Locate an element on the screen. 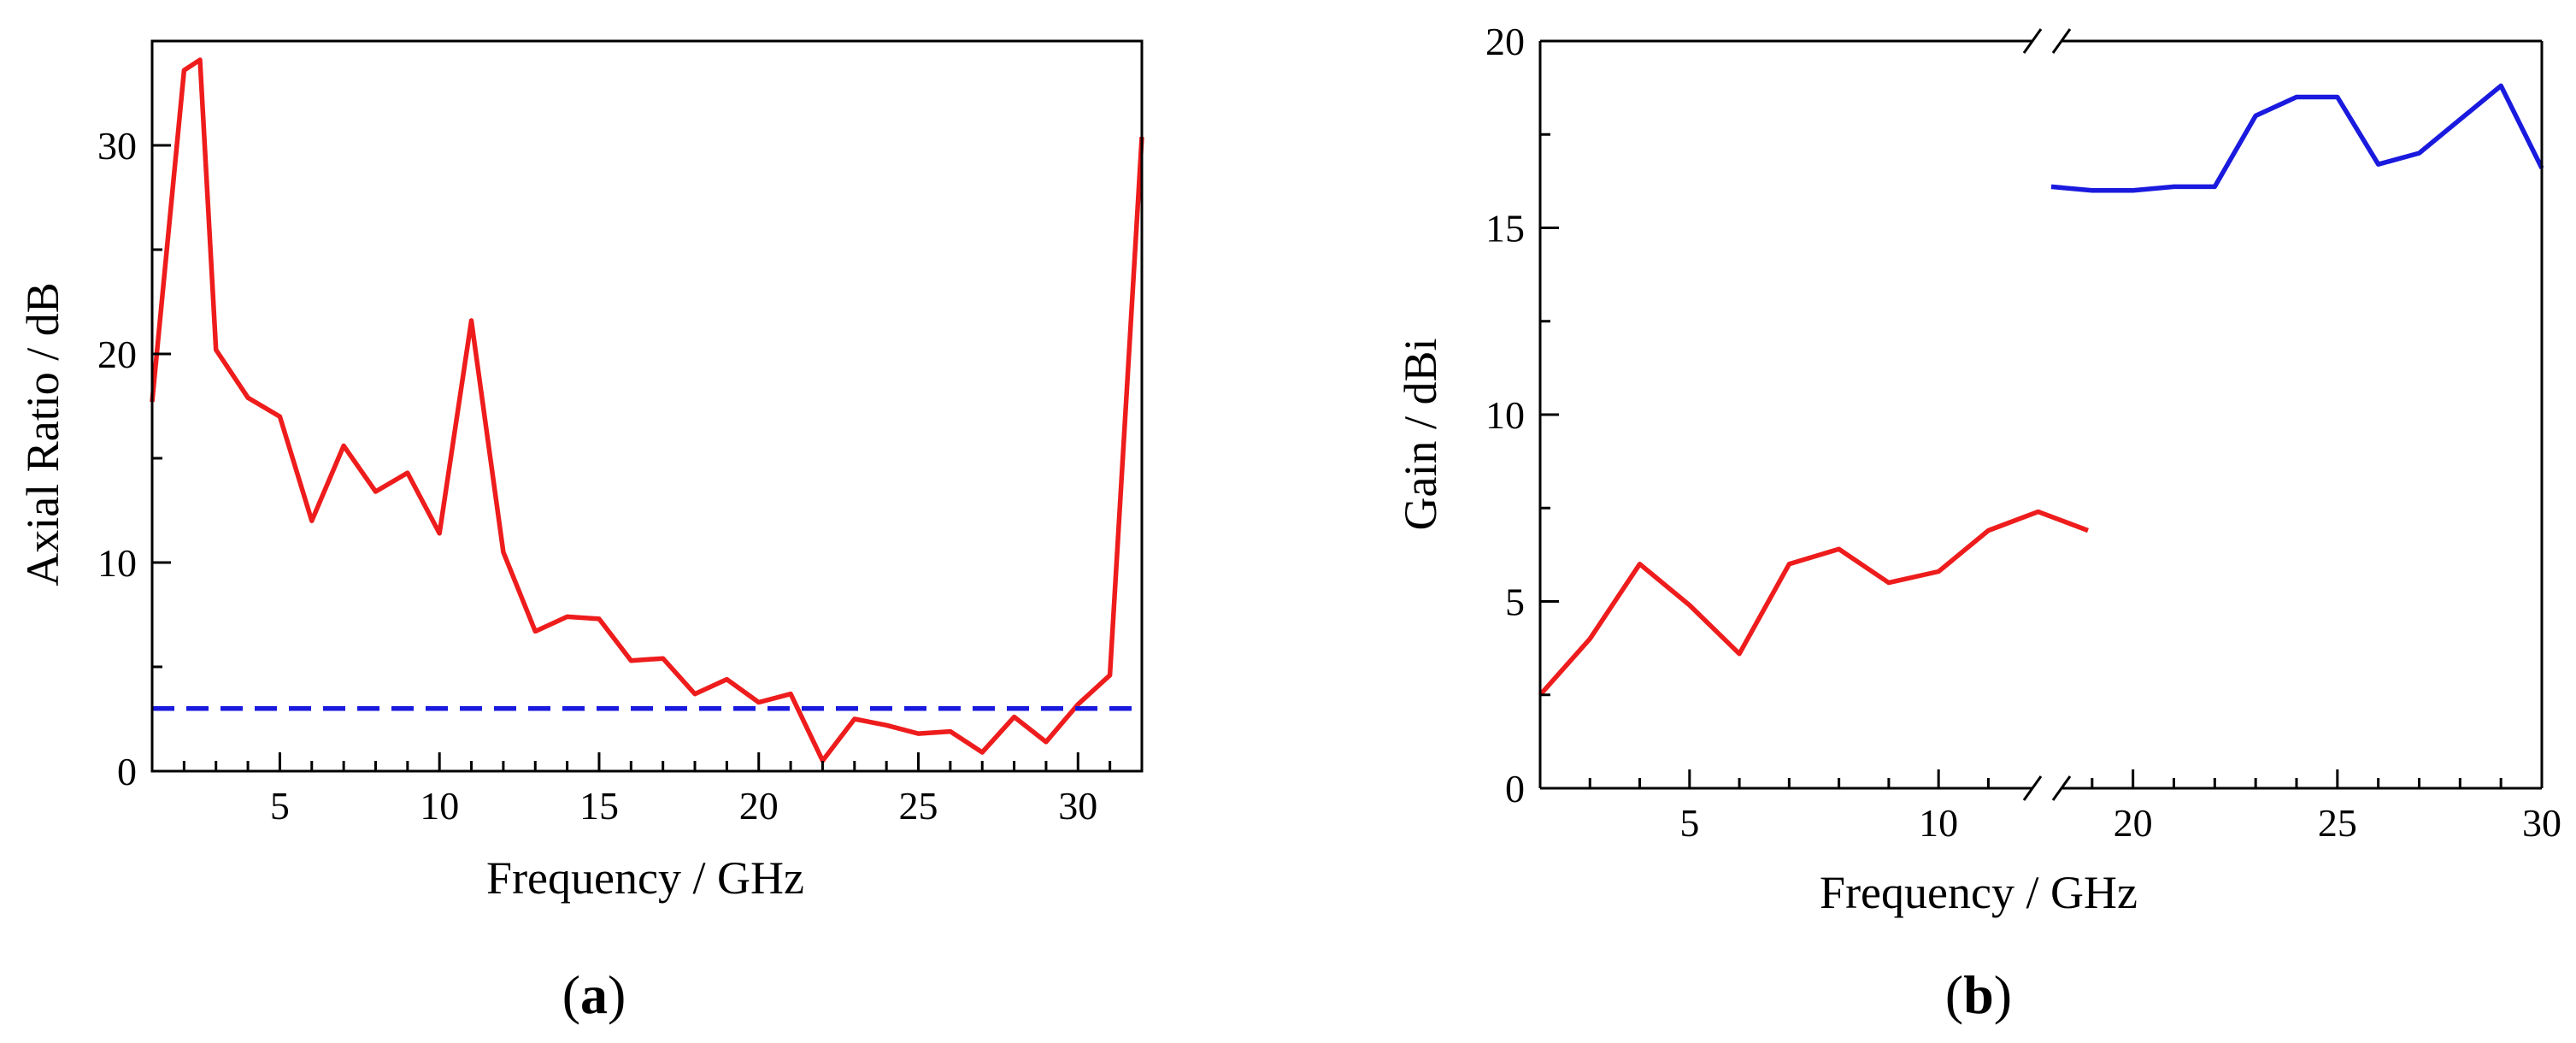 The image size is (2576, 1043). panel-b-y-tick-label: 5 is located at coordinates (1515, 602).